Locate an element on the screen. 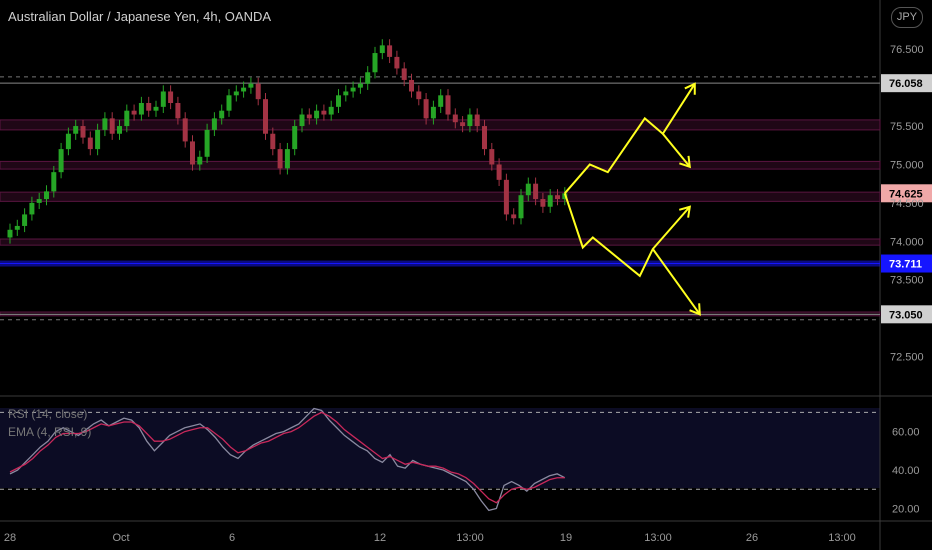  rsi-line is located at coordinates (287, 459).